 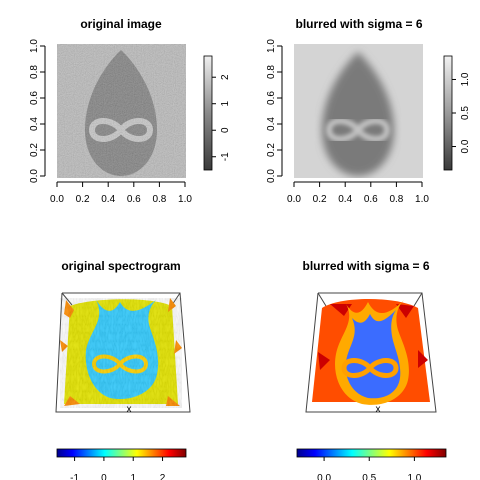 What do you see at coordinates (358, 114) in the screenshot?
I see `drop-shape` at bounding box center [358, 114].